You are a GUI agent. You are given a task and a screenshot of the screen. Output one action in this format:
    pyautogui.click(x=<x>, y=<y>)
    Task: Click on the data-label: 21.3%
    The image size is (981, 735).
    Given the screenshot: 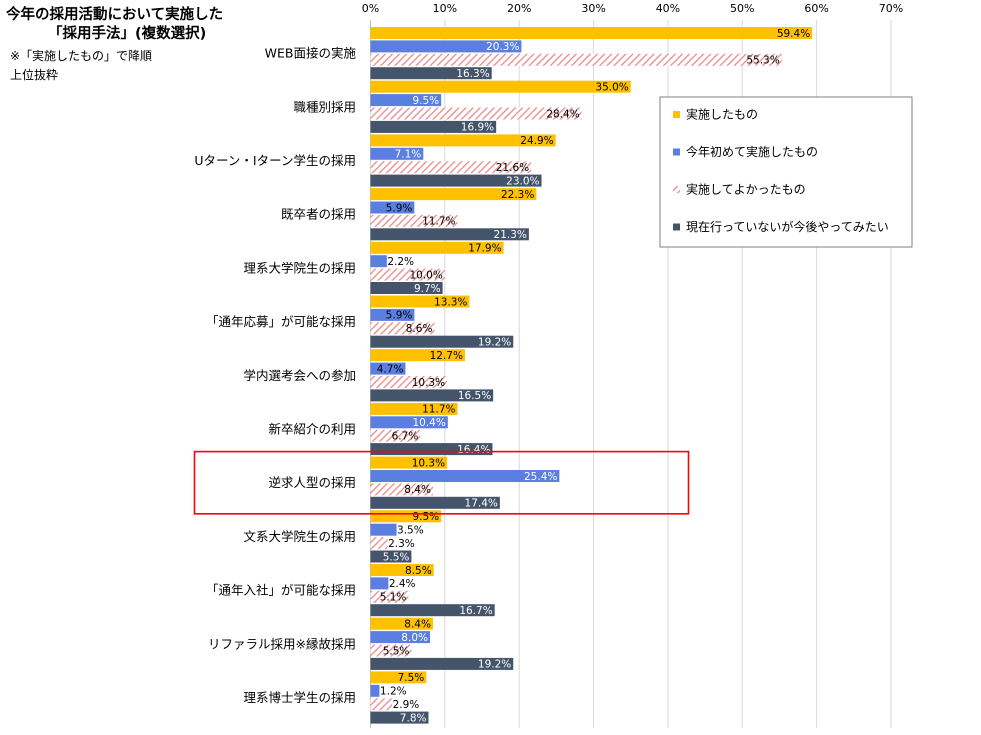 What is the action you would take?
    pyautogui.click(x=510, y=235)
    